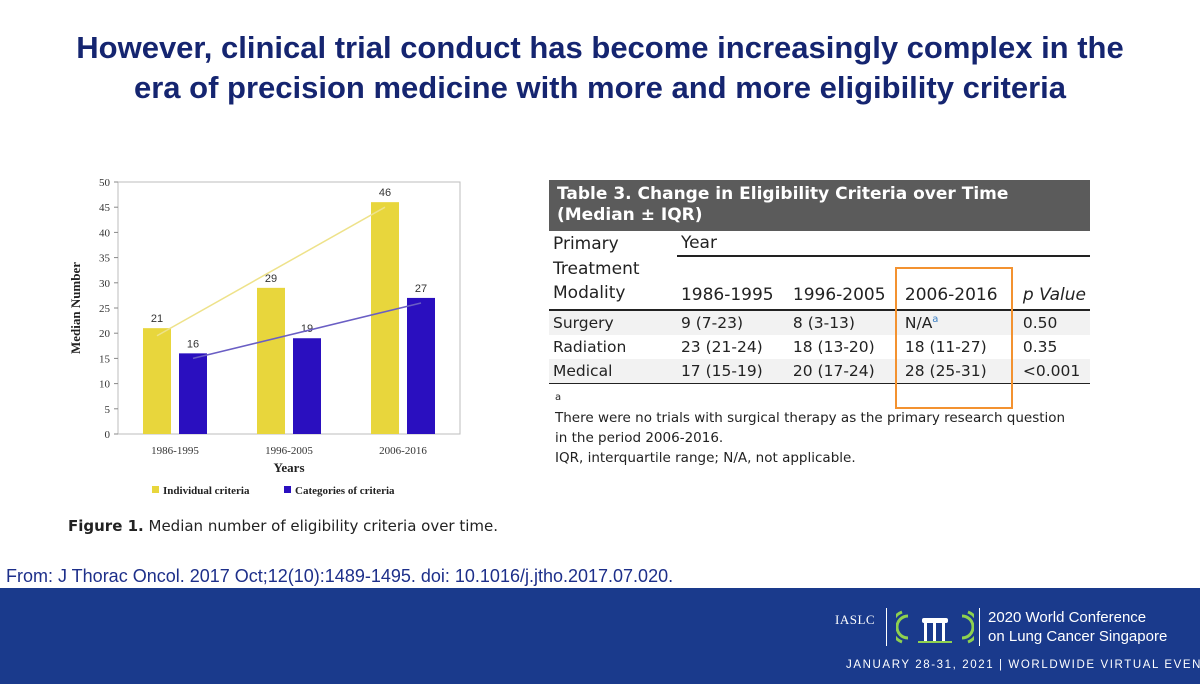 Image resolution: width=1200 pixels, height=684 pixels. What do you see at coordinates (945, 347) in the screenshot?
I see `cell: 18 (11-27)` at bounding box center [945, 347].